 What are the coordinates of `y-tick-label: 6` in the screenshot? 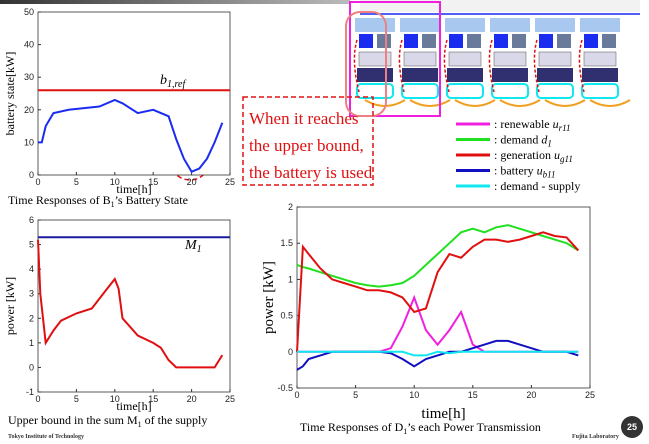 It's located at (31, 220).